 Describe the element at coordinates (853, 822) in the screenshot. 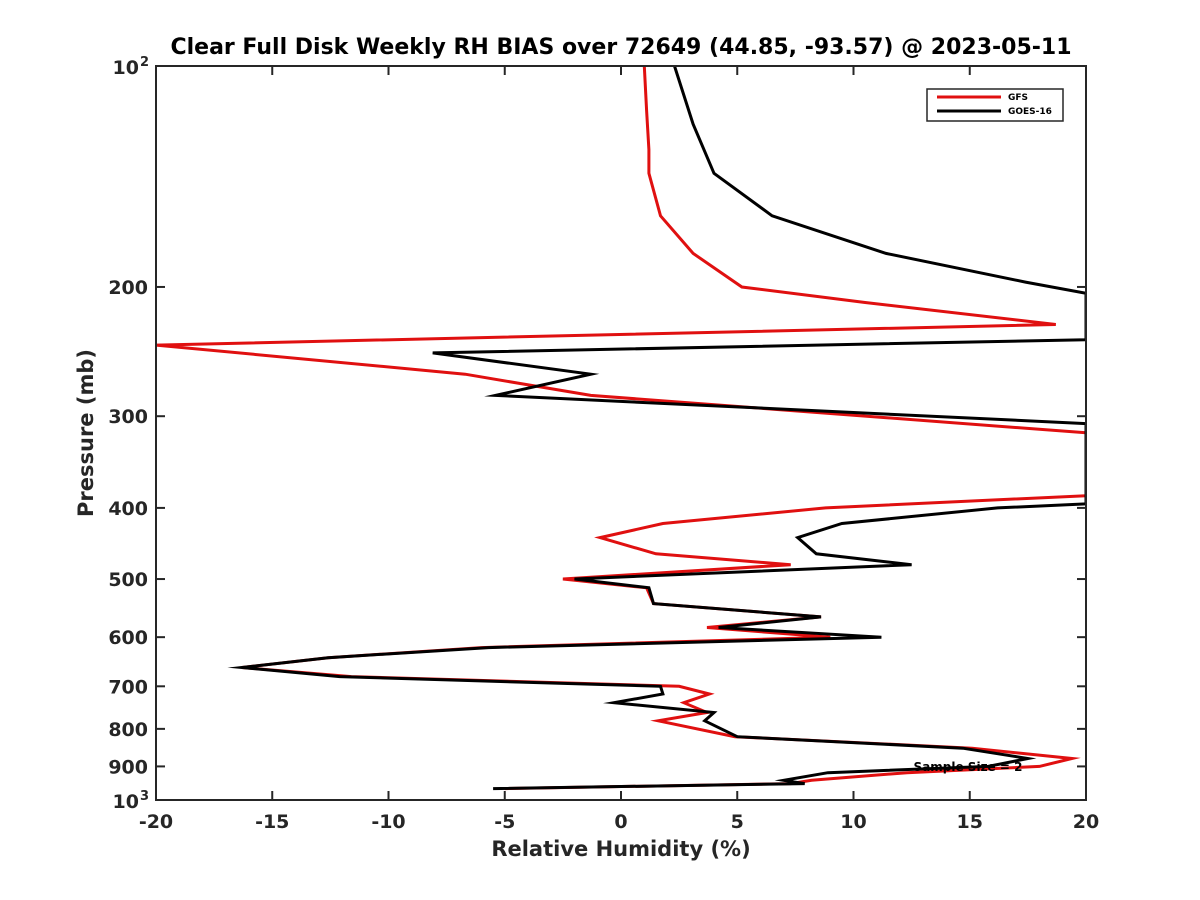

I see `x-tick-label: 10` at that location.